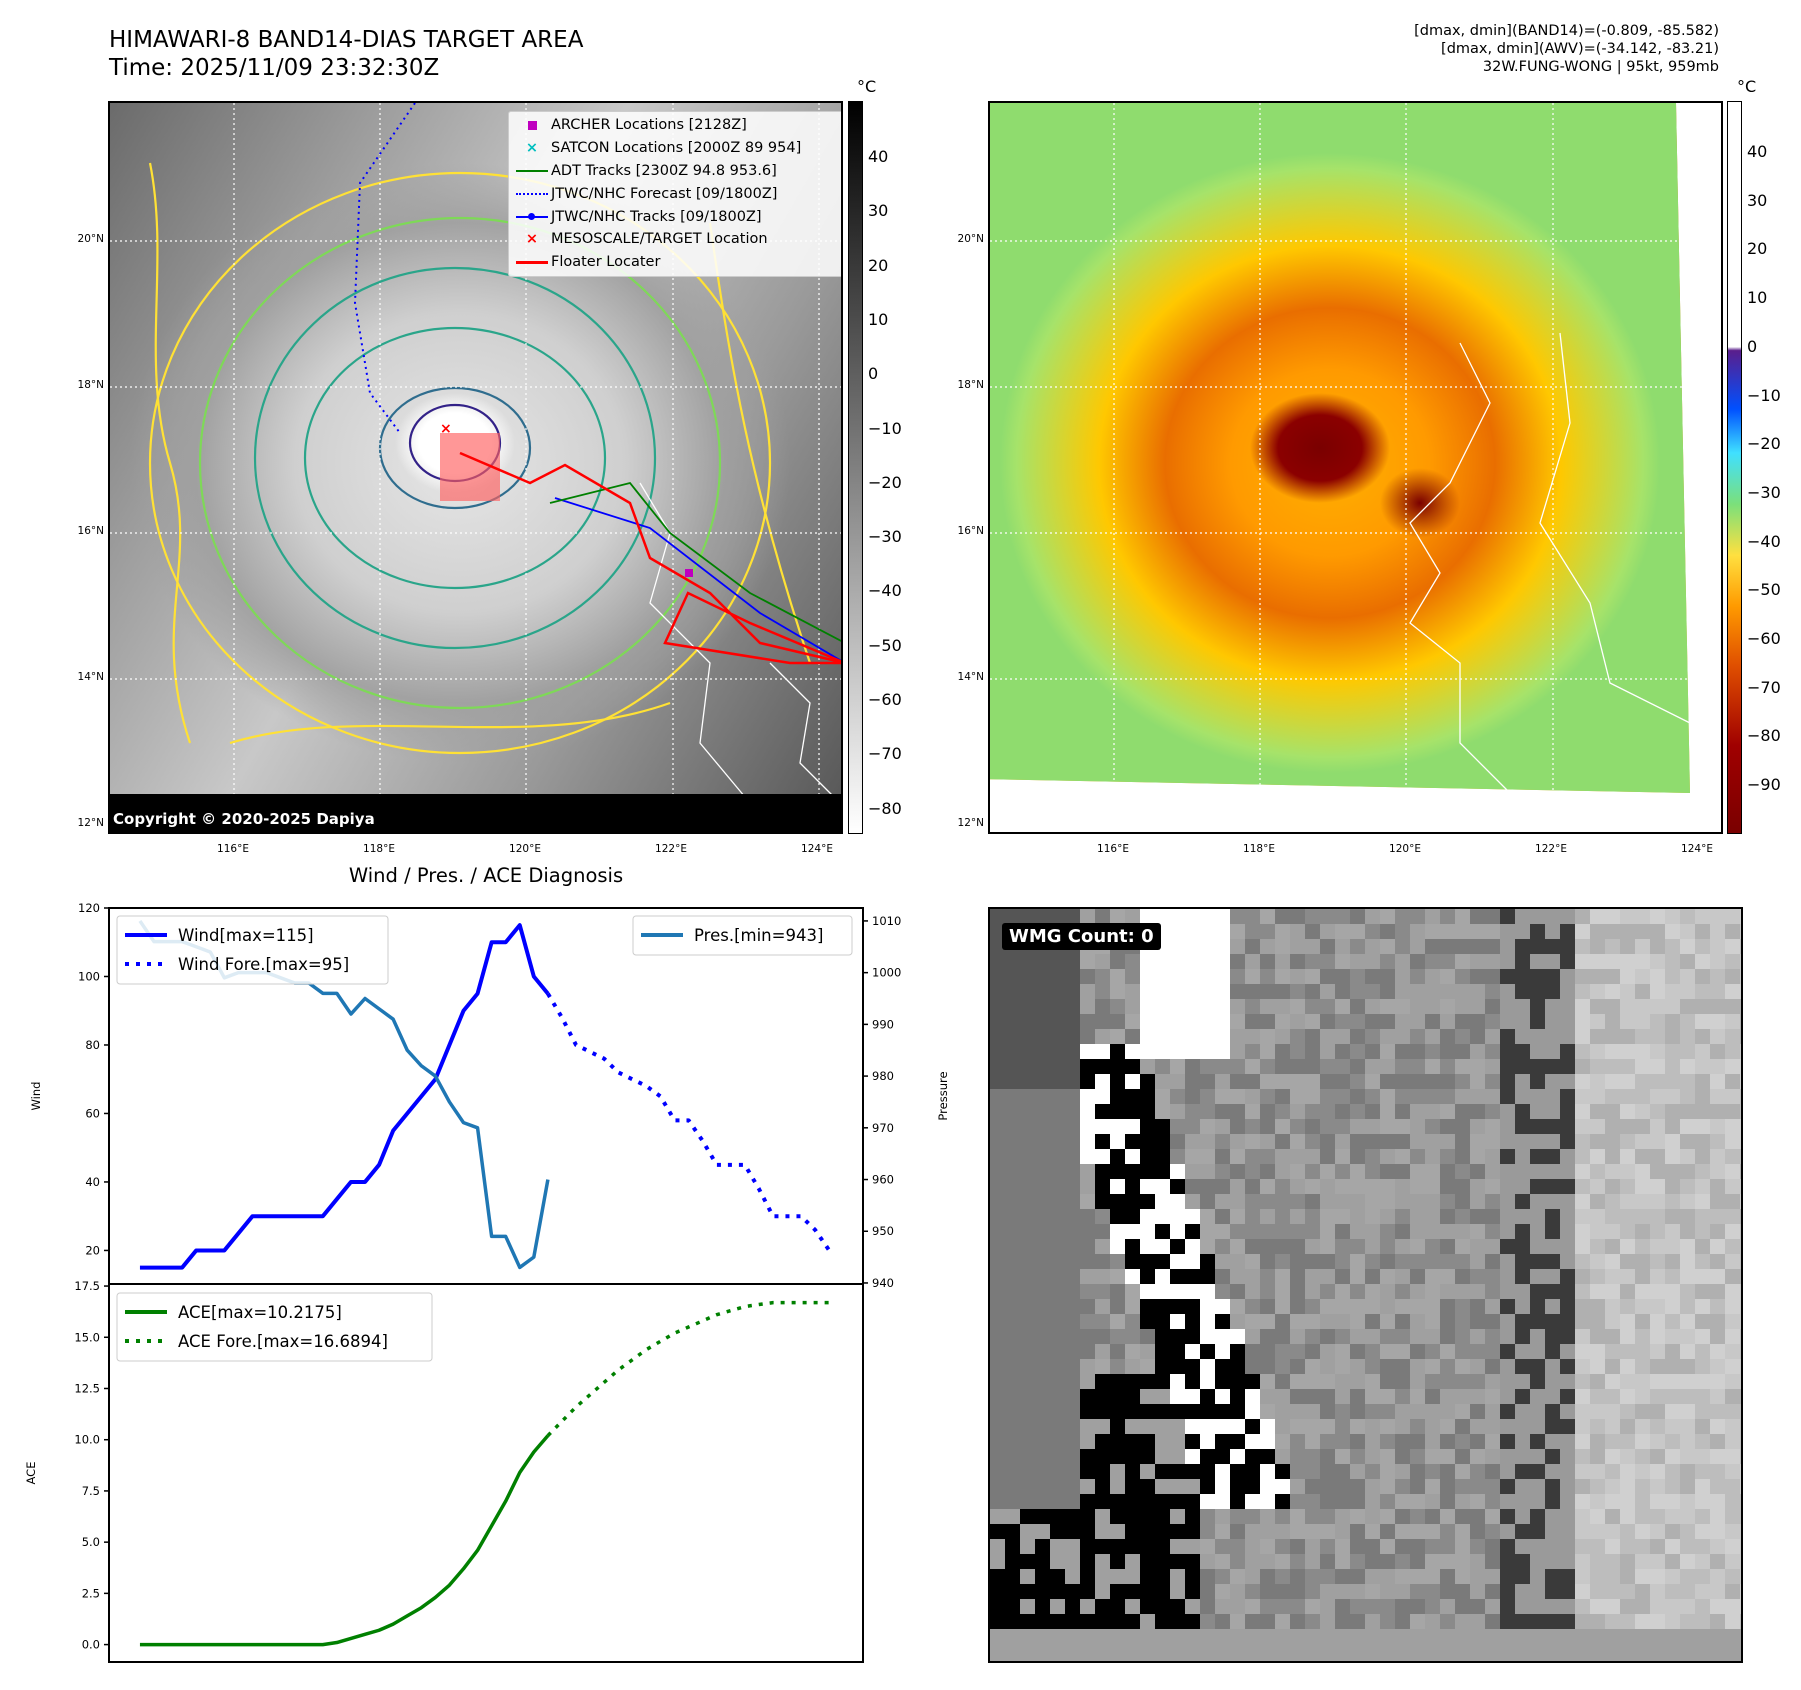 The image size is (1801, 1690). Describe the element at coordinates (1259, 849) in the screenshot. I see `lon-label: 118°E` at that location.